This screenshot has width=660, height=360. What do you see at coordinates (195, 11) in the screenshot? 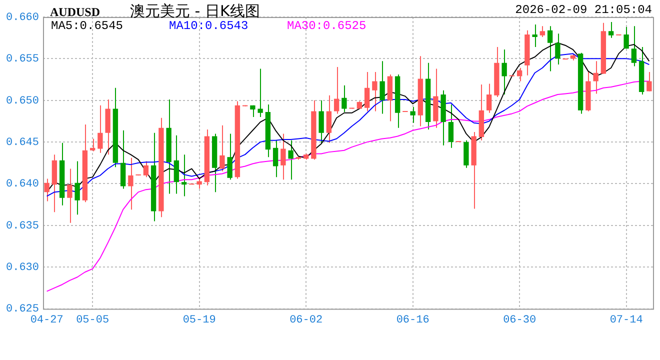
I see `chart-title: 澳元美元 - 日K线图` at bounding box center [195, 11].